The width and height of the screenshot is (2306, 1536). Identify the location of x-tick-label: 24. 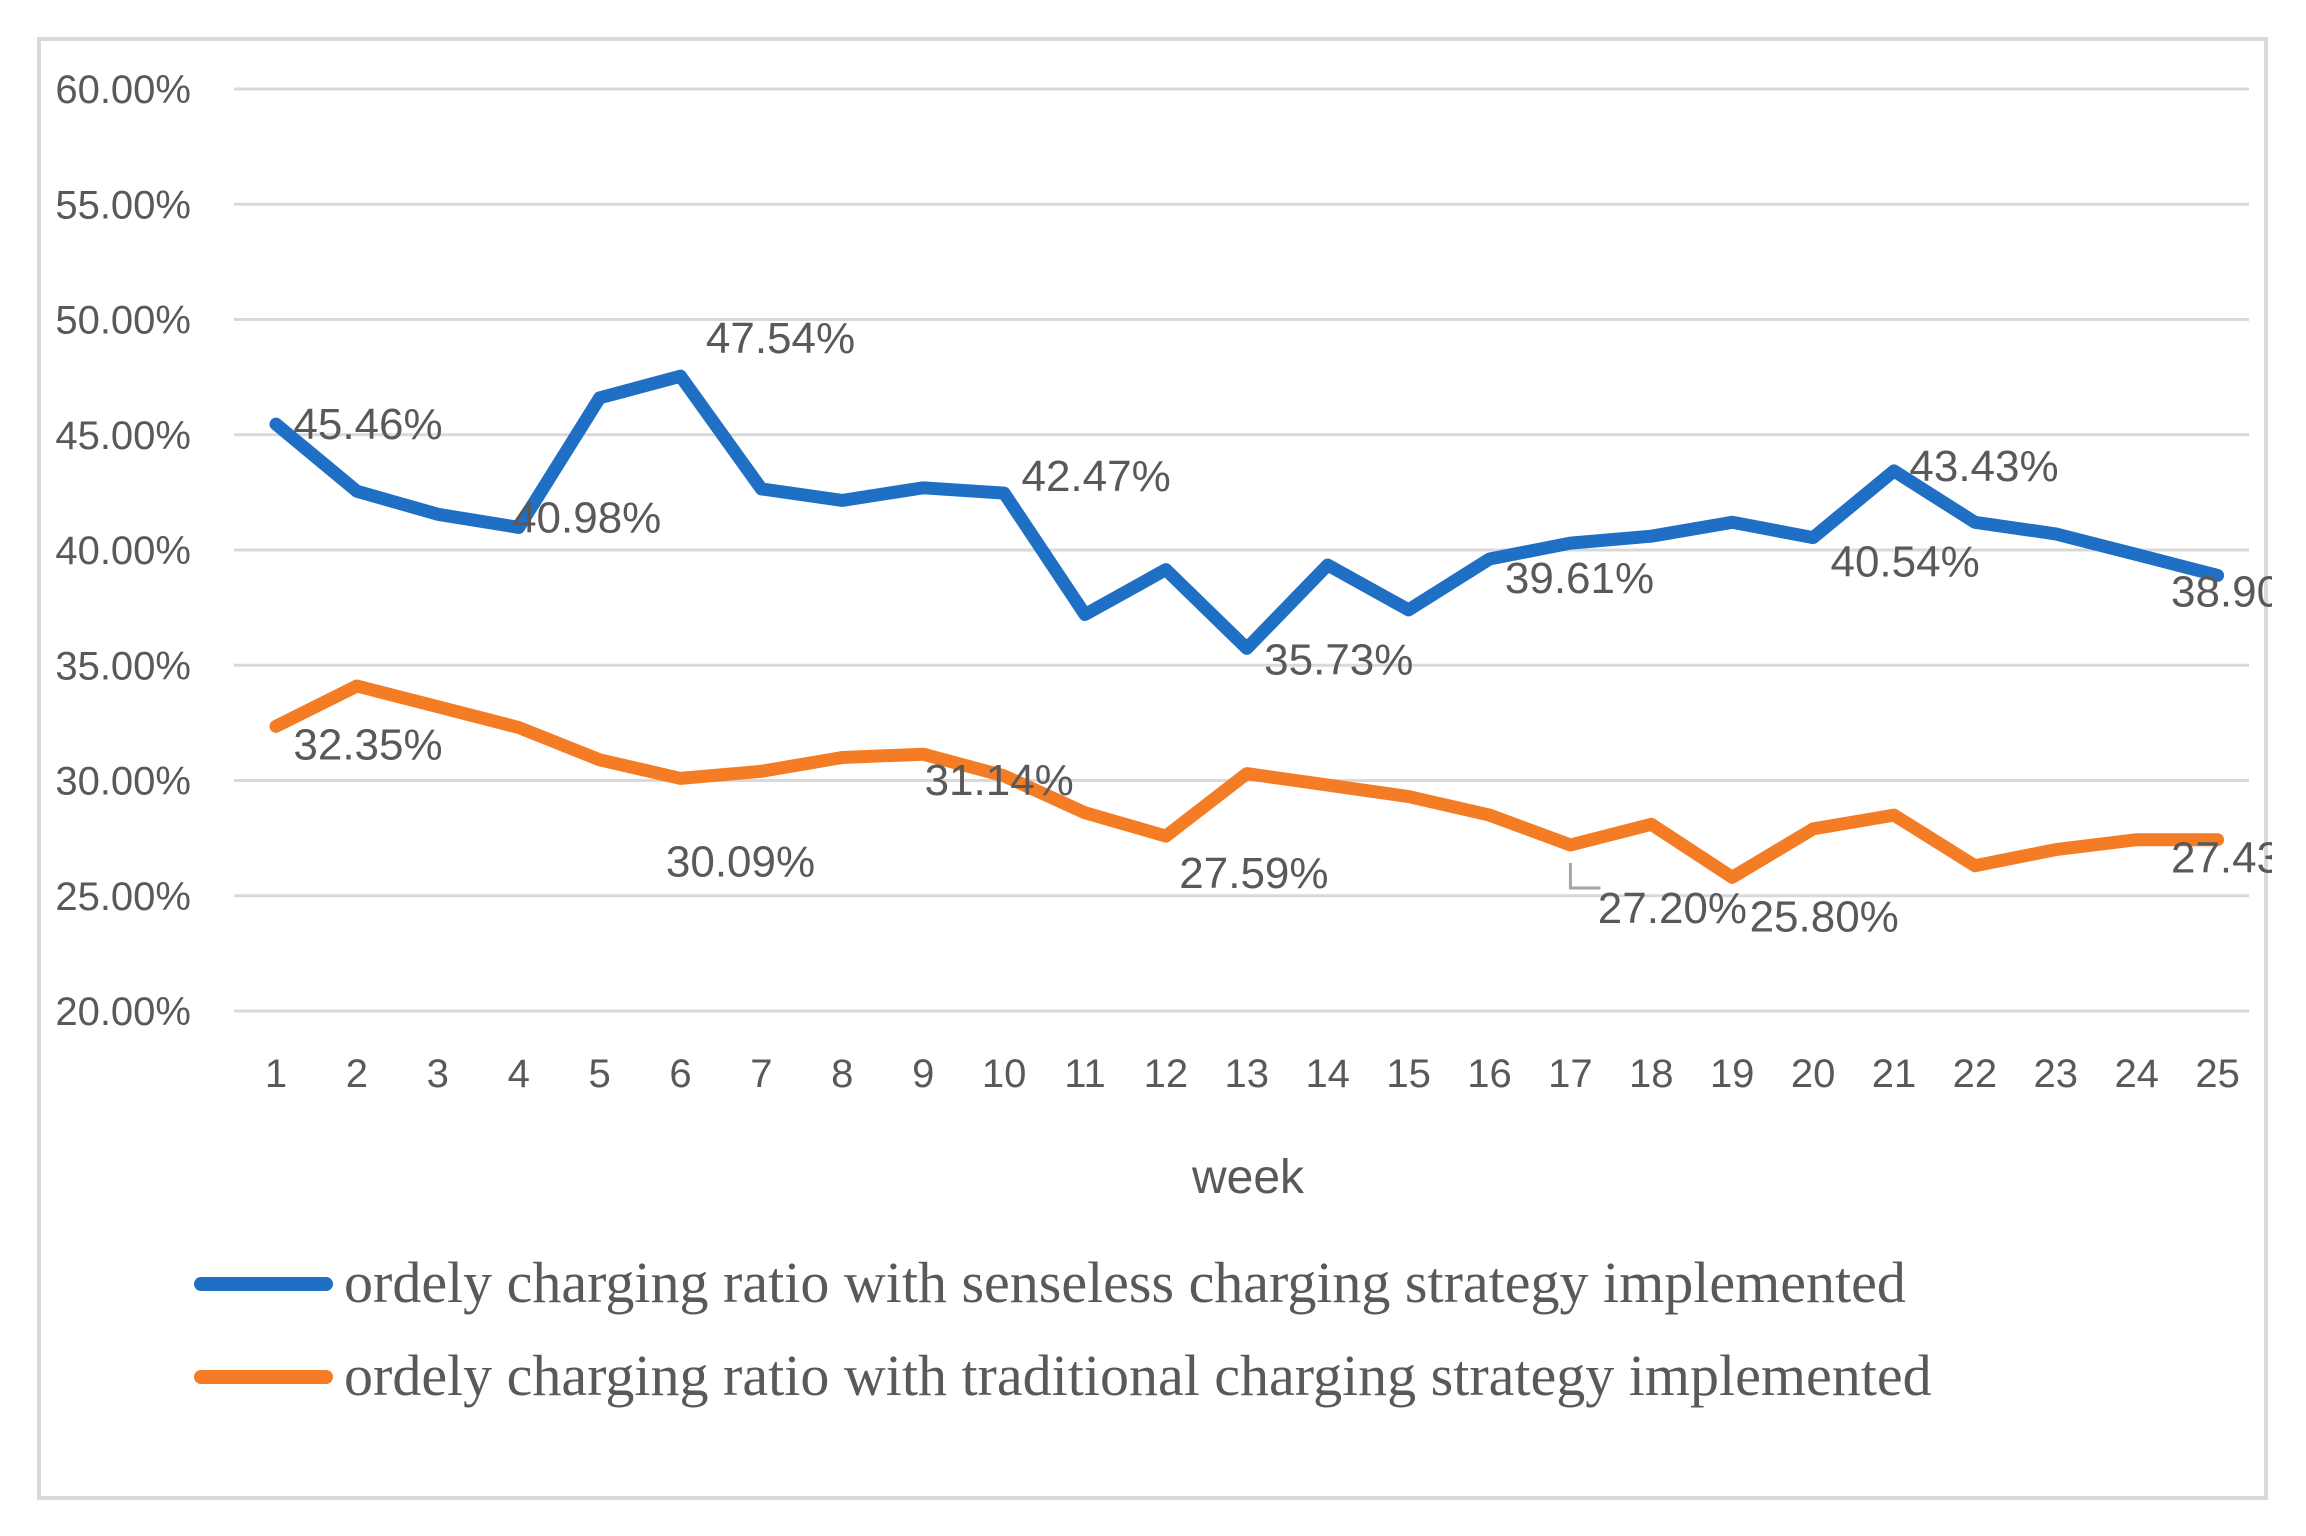
(2136, 1074).